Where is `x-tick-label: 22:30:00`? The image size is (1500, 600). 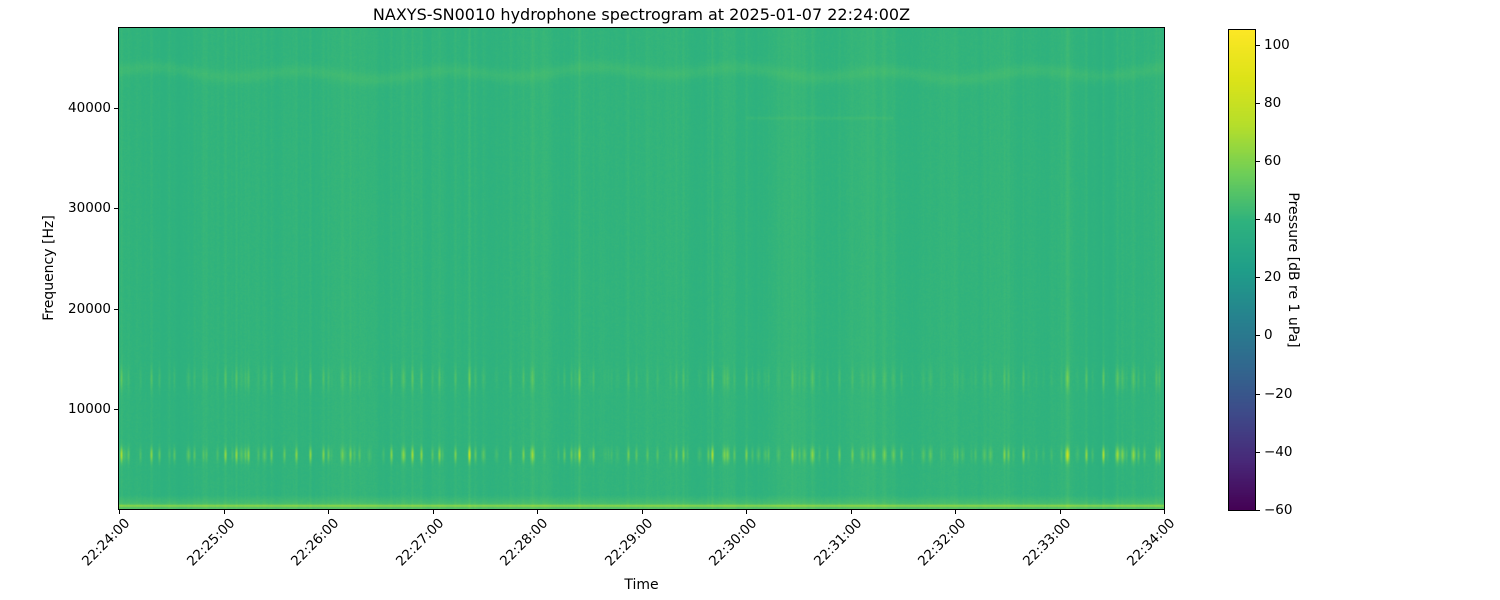
x-tick-label: 22:30:00 is located at coordinates (733, 542).